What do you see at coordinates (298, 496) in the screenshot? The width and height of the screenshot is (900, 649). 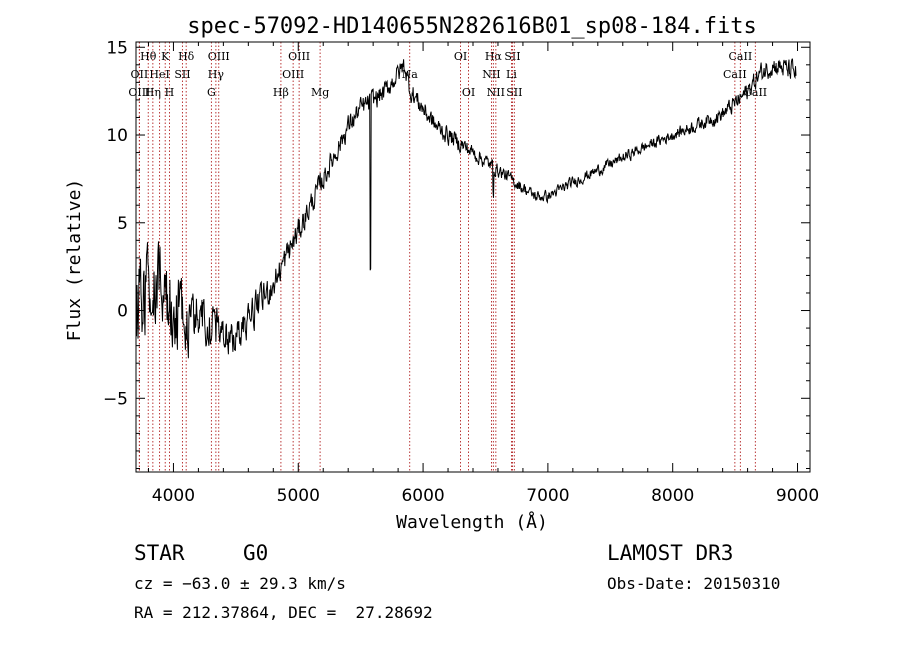 I see `x-tick-label: 5000` at bounding box center [298, 496].